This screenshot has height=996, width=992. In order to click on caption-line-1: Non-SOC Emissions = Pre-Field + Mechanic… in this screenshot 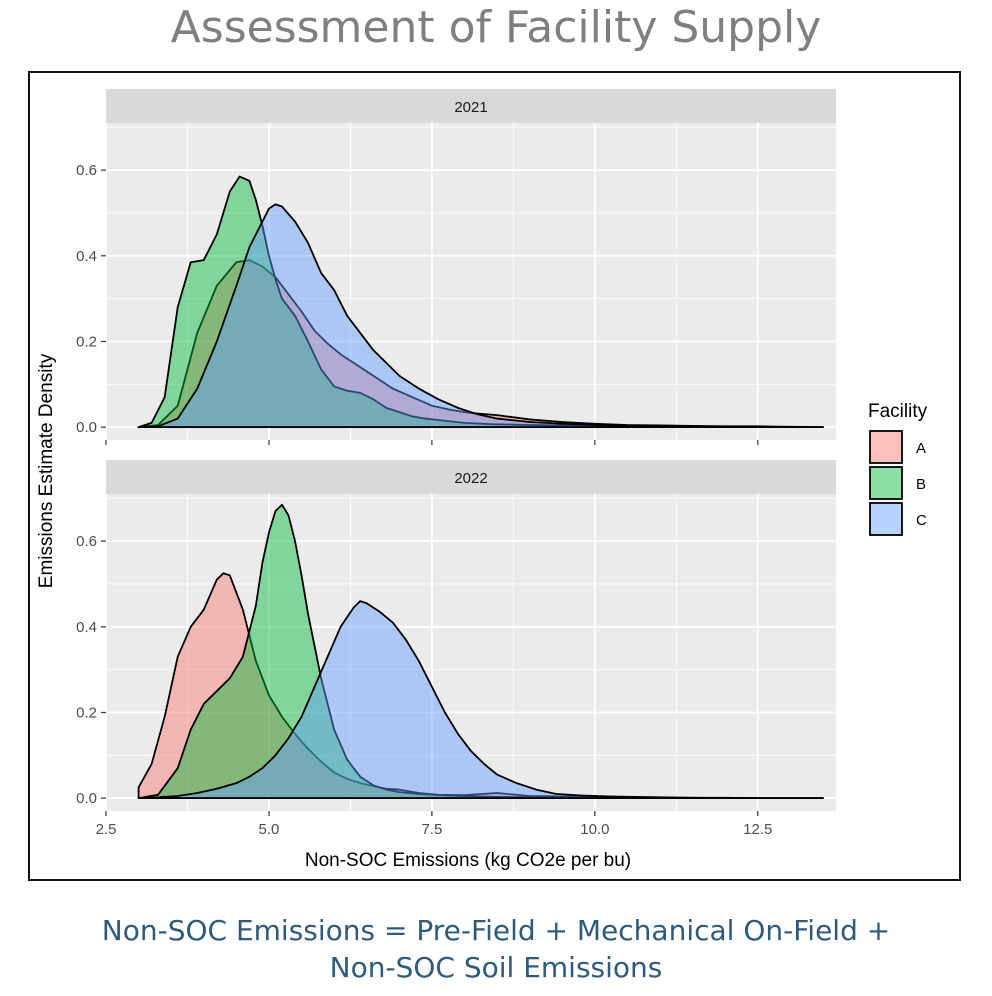, I will do `click(496, 930)`.